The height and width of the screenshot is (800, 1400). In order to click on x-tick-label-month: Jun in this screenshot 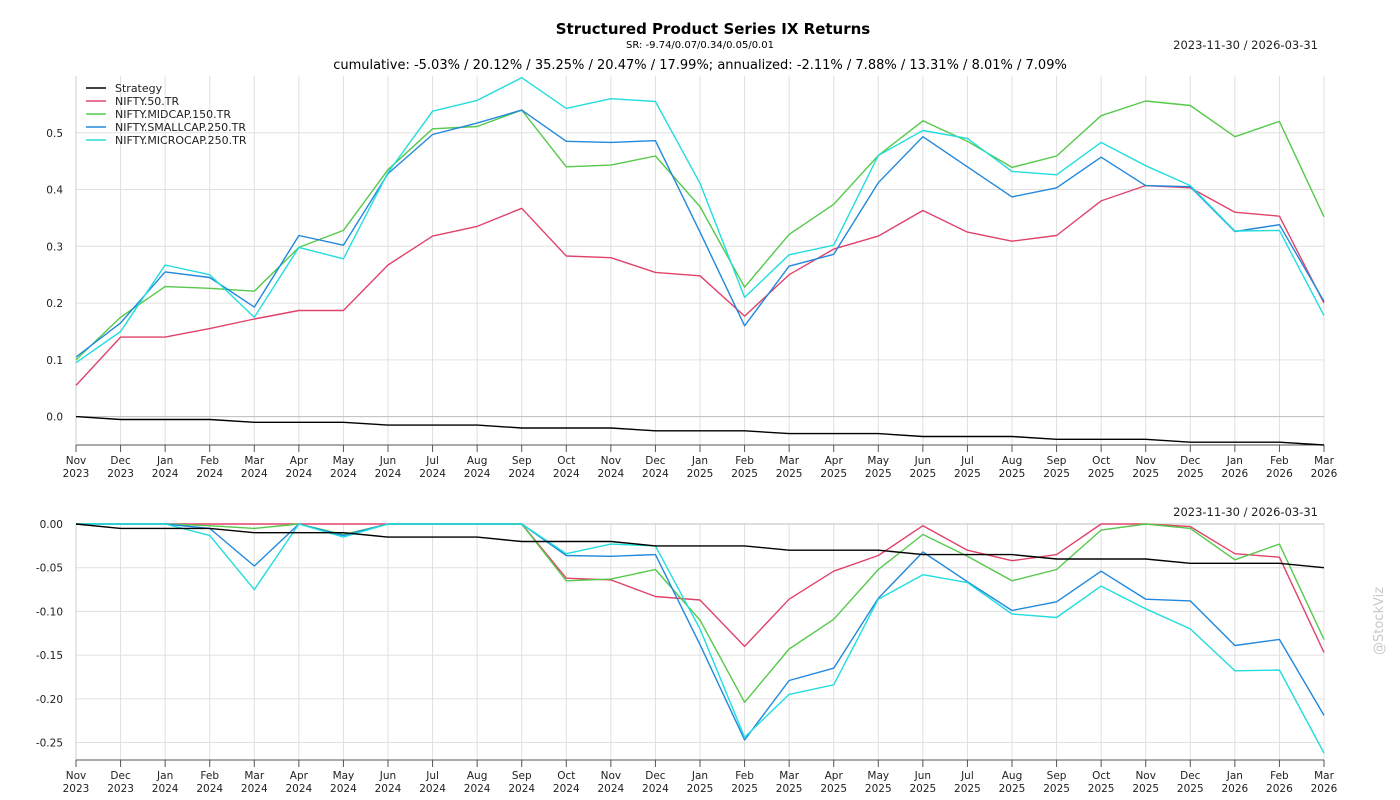, I will do `click(387, 776)`.